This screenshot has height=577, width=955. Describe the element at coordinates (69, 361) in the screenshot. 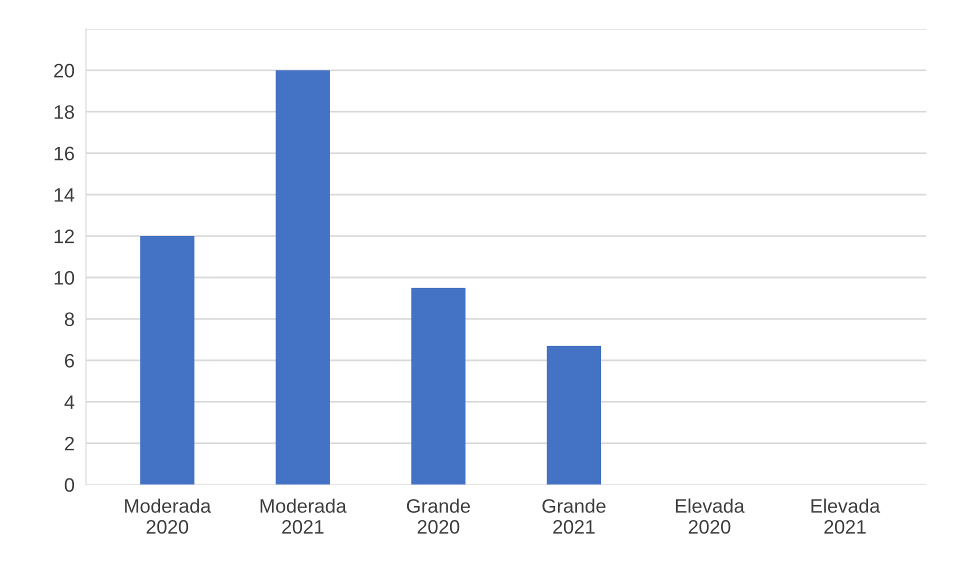

I see `y-tick-label: 6` at that location.